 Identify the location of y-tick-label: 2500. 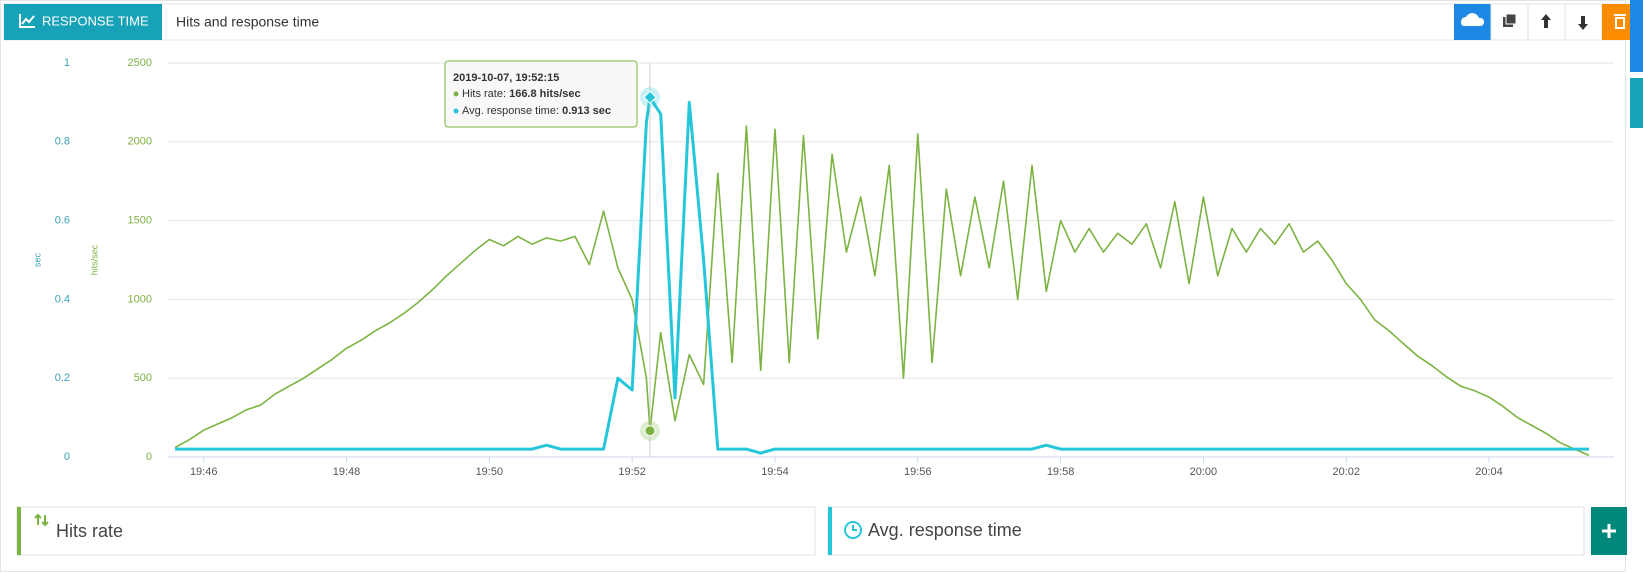
(140, 63).